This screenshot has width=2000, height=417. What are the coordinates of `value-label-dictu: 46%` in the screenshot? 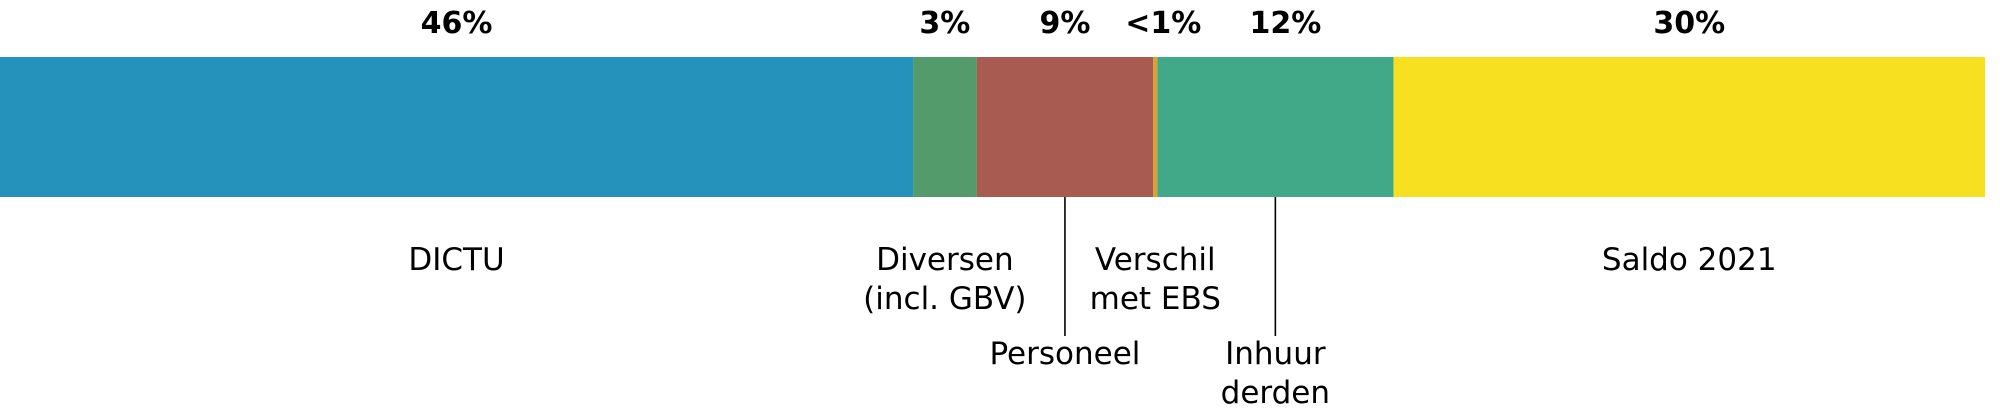 It's located at (457, 23).